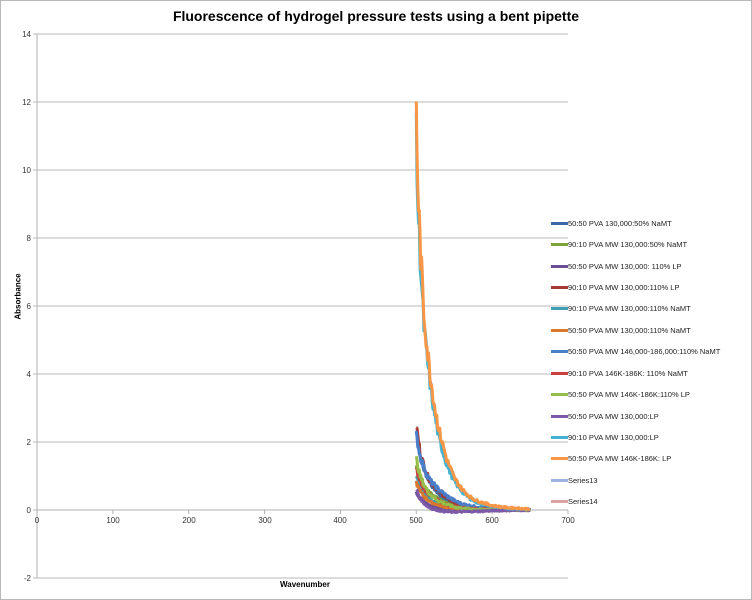 This screenshot has width=752, height=600. I want to click on legend-item: Series13, so click(574, 480).